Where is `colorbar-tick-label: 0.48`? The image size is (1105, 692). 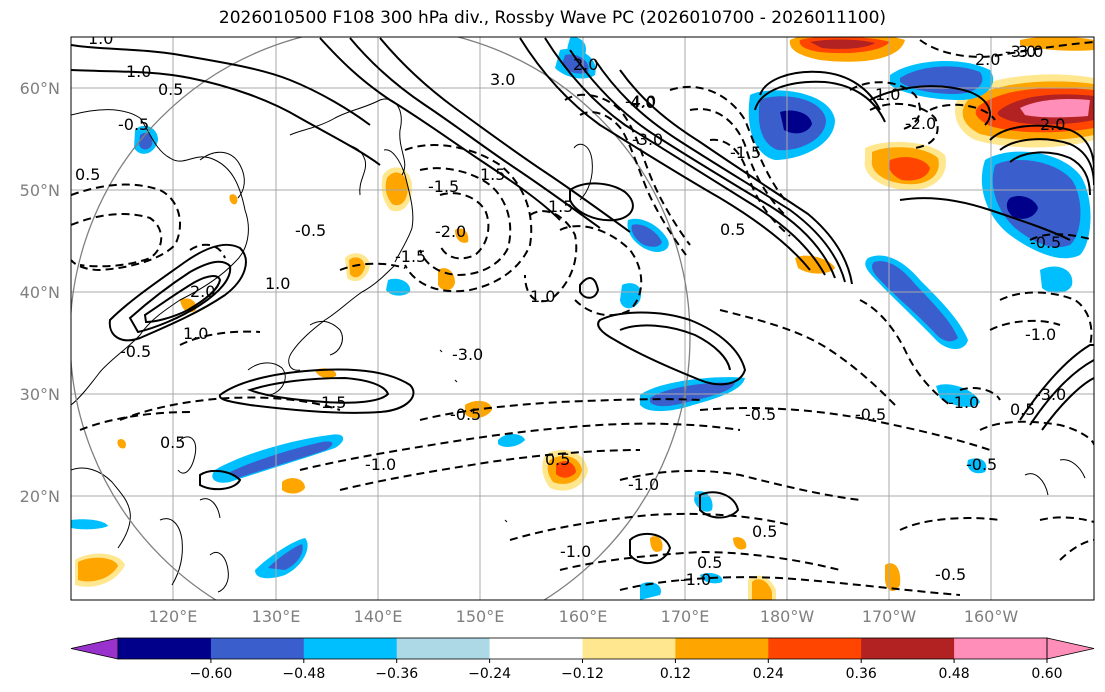 colorbar-tick-label: 0.48 is located at coordinates (954, 674).